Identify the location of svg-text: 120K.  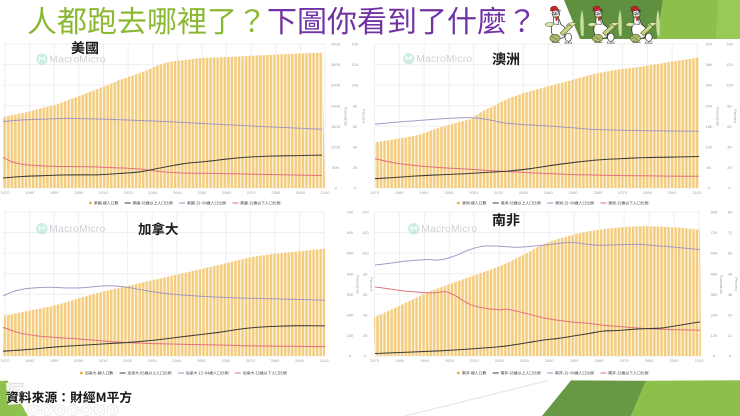
(336, 147).